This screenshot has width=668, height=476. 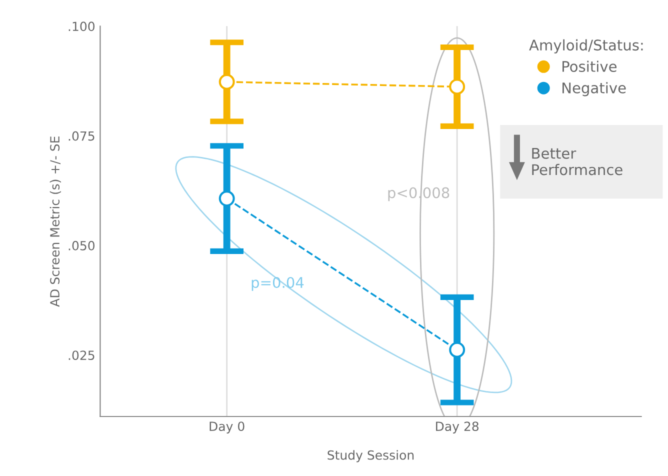 I want to click on legend-label: Positive, so click(x=589, y=66).